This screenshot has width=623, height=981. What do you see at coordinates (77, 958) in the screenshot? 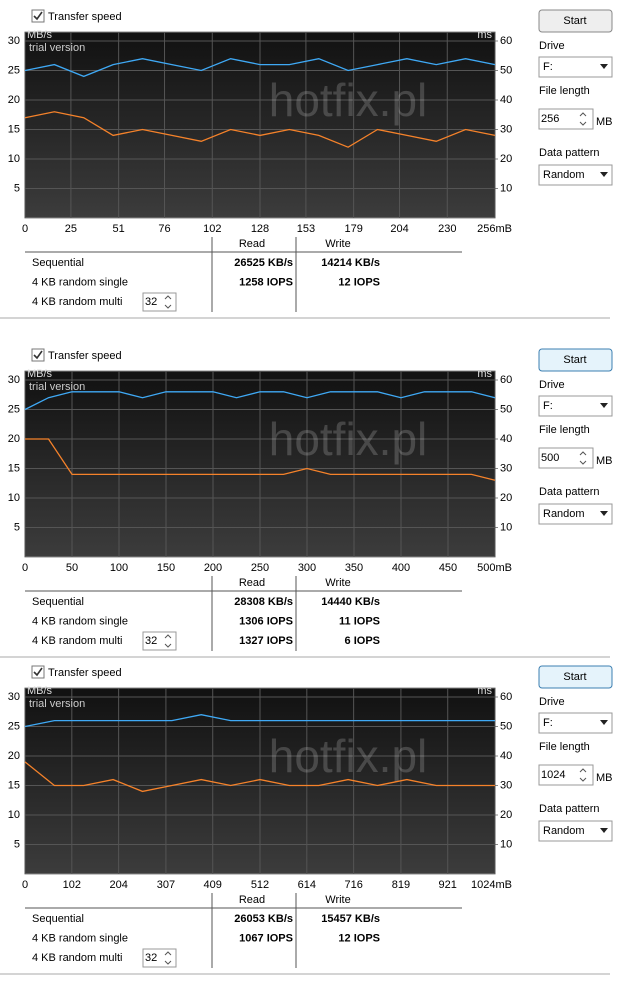
I see `row-label: 4 KB random multi` at bounding box center [77, 958].